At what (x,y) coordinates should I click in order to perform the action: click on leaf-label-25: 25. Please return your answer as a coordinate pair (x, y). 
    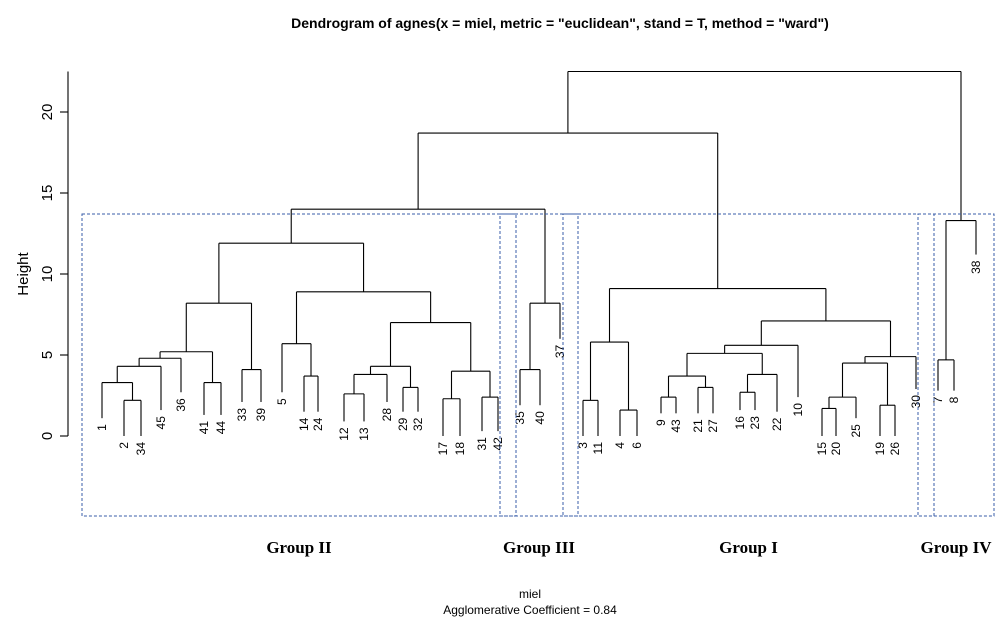
    Looking at the image, I should click on (856, 431).